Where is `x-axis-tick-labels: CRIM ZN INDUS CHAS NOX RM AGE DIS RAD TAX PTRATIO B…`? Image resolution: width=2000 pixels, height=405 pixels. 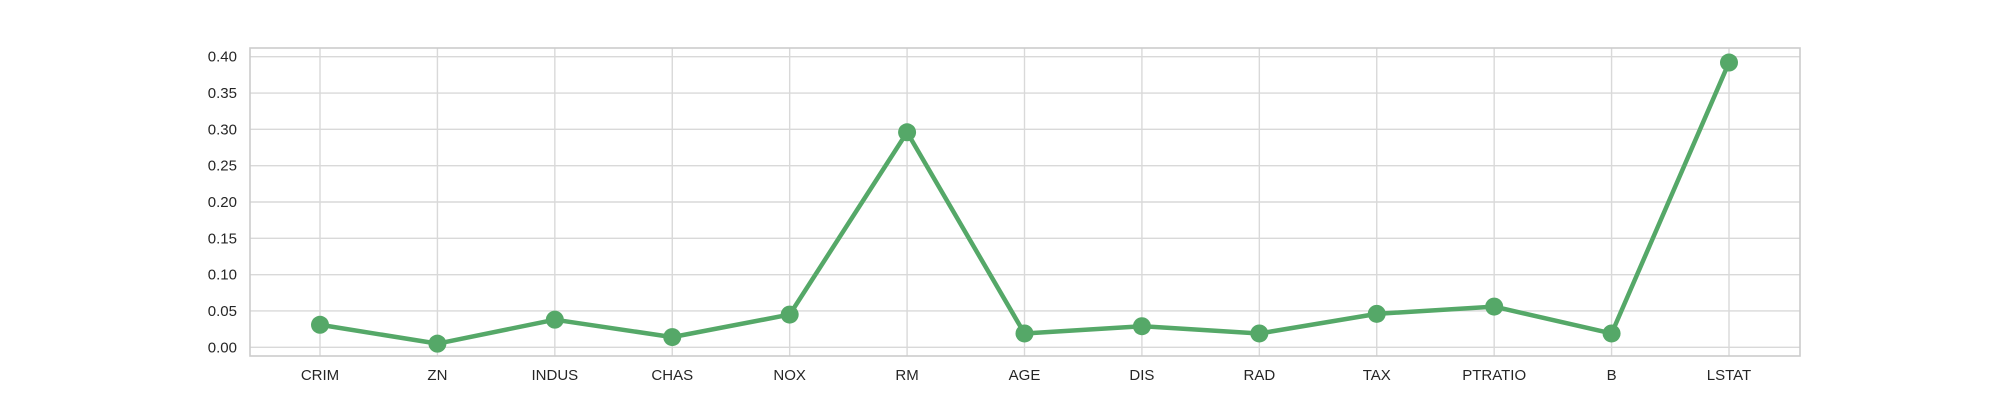 x-axis-tick-labels: CRIM ZN INDUS CHAS NOX RM AGE DIS RAD TAX PTRATIO B… is located at coordinates (1026, 375).